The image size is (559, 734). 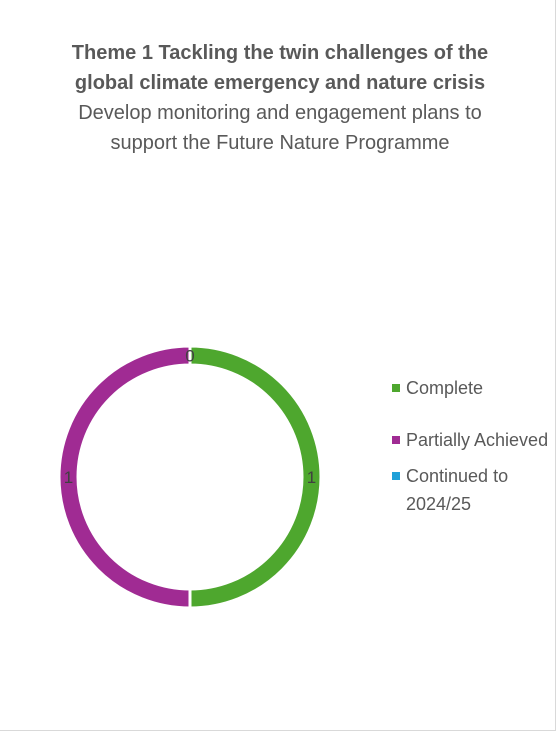 I want to click on legend-item-continued: Continued to 2024/25, so click(x=472, y=490).